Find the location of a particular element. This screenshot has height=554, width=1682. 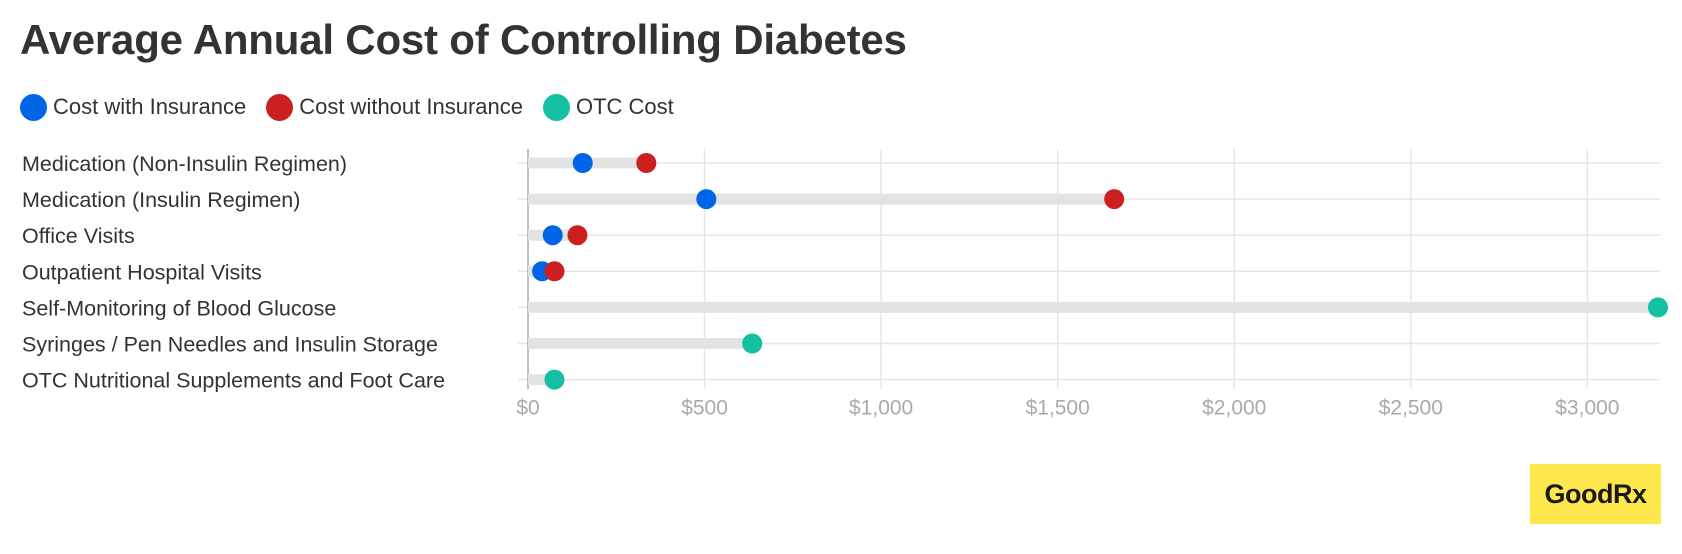

logo-text: GoodRx is located at coordinates (1596, 493).